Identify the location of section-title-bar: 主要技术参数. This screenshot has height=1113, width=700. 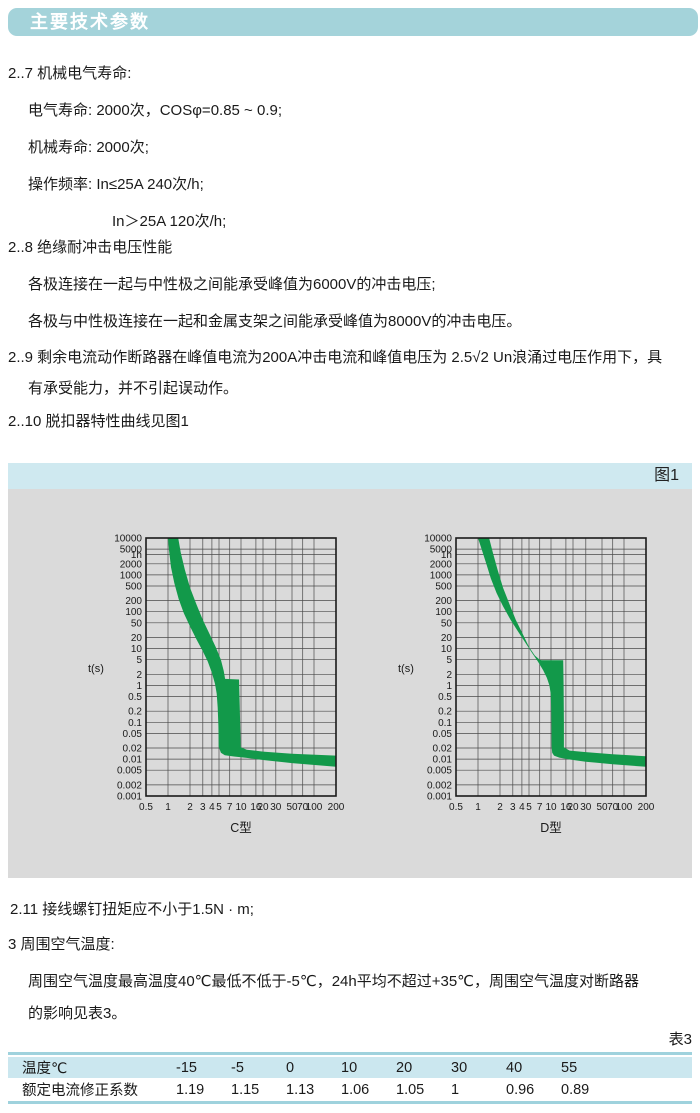
(353, 22).